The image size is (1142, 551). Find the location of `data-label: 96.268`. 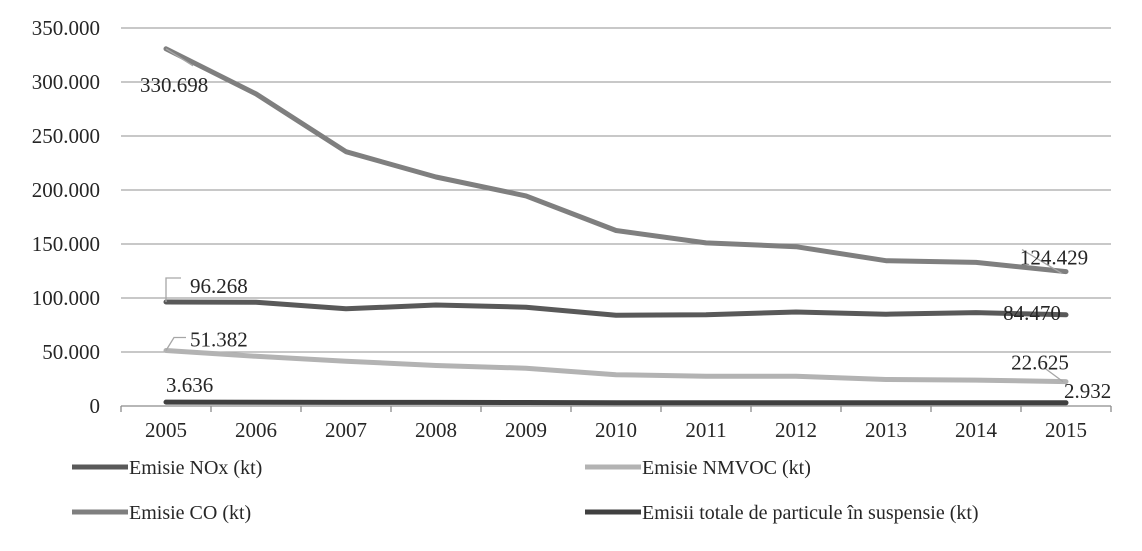

data-label: 96.268 is located at coordinates (219, 286).